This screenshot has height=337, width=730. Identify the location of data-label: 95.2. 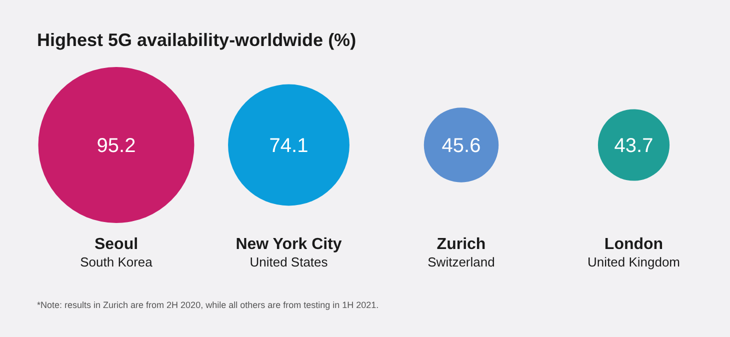
(116, 146).